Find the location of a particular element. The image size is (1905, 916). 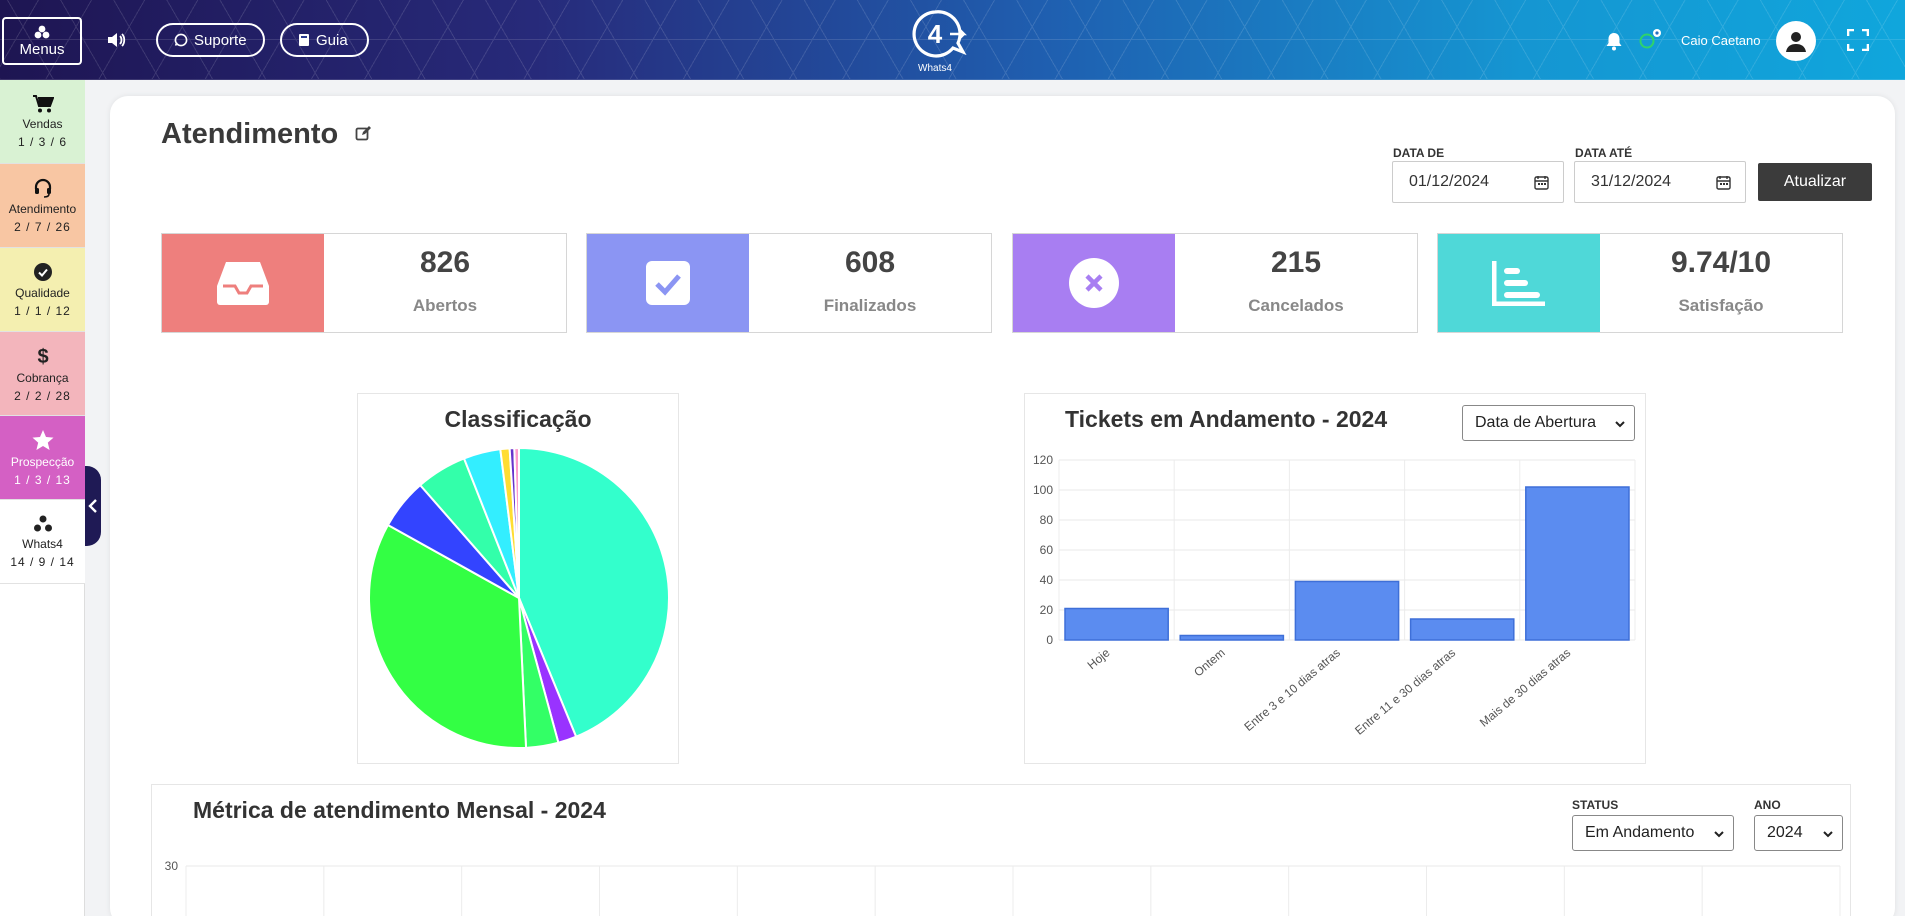

sidebar-item-counts: 14 / 9 / 14 is located at coordinates (42, 561).